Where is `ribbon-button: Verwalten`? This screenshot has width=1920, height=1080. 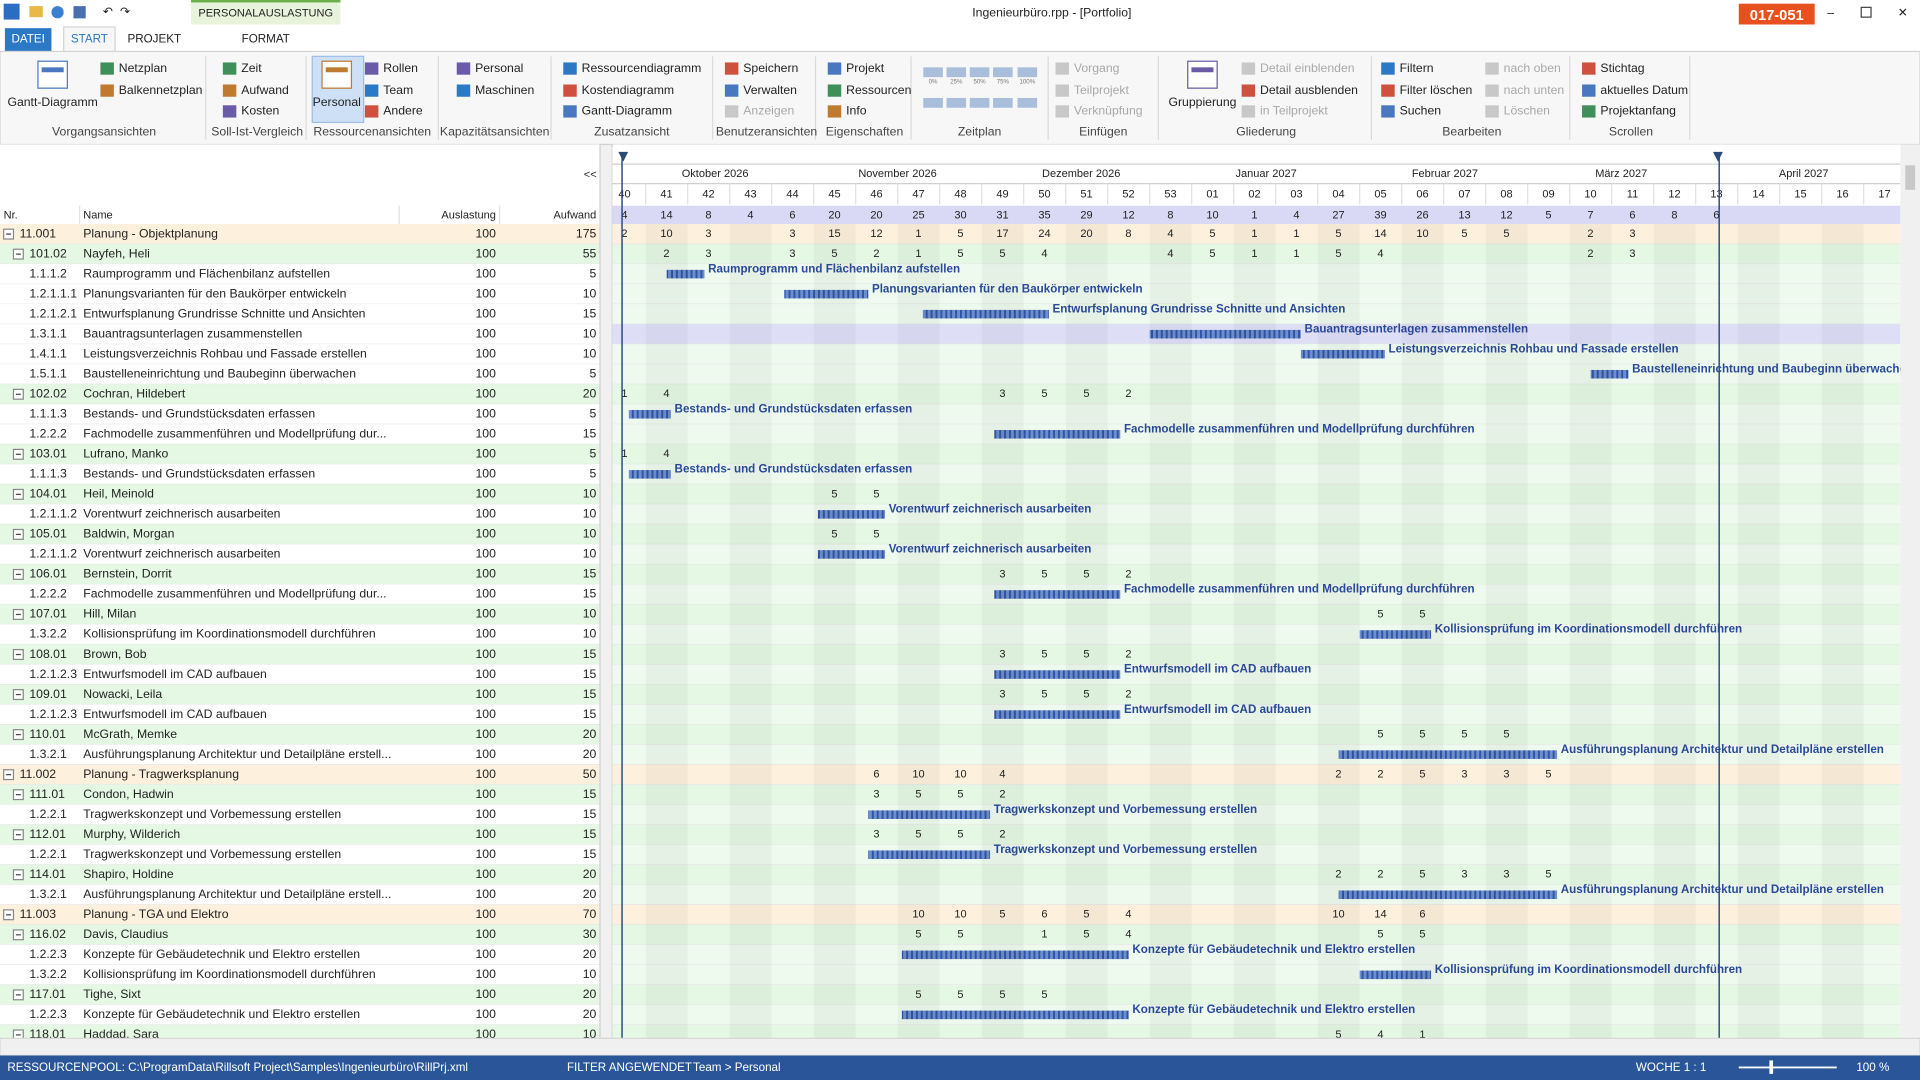 ribbon-button: Verwalten is located at coordinates (770, 90).